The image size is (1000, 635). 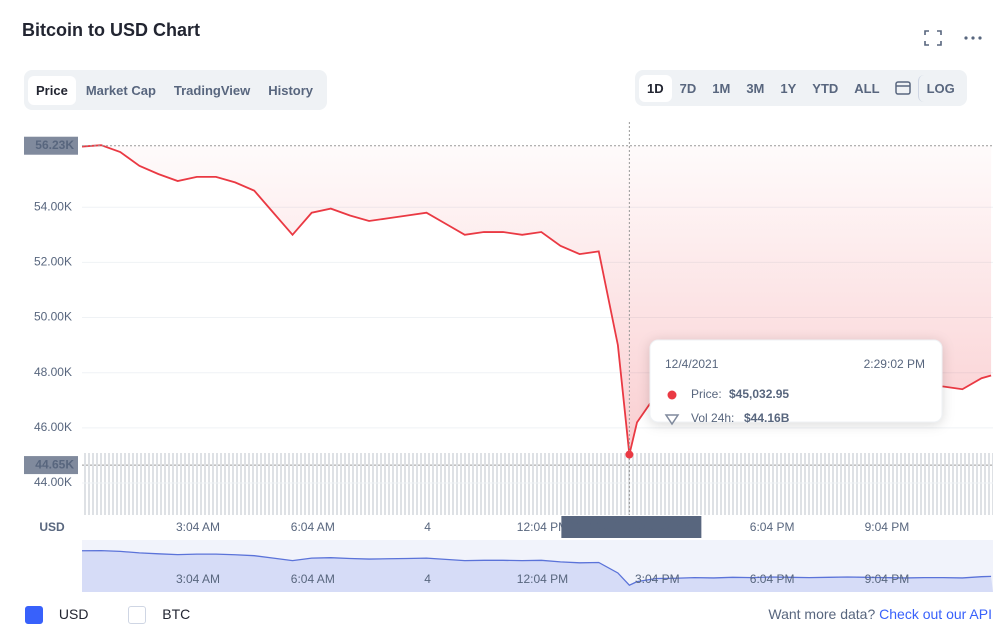 I want to click on tooltip-volume: $44.16B, so click(x=767, y=418).